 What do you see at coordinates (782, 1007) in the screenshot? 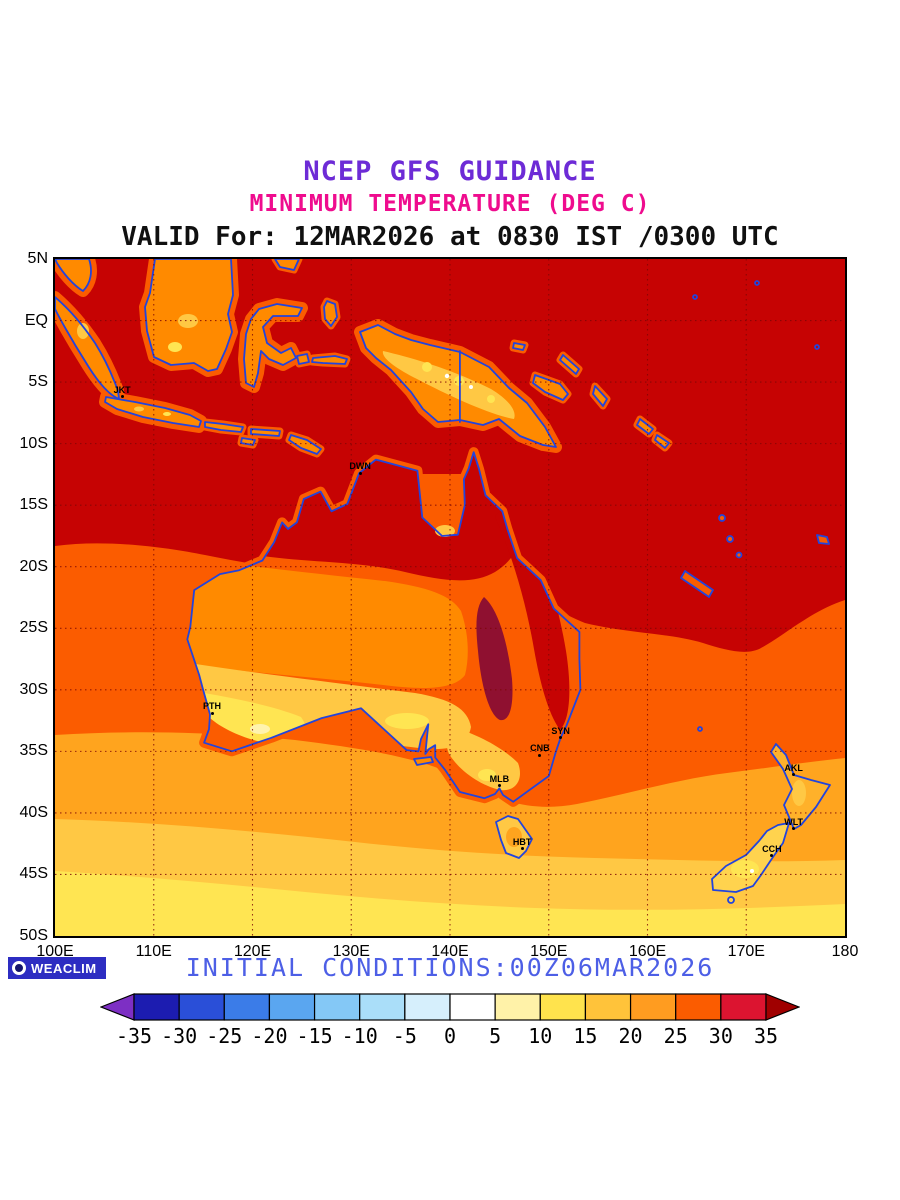
I see `colorbar-right-arrow` at bounding box center [782, 1007].